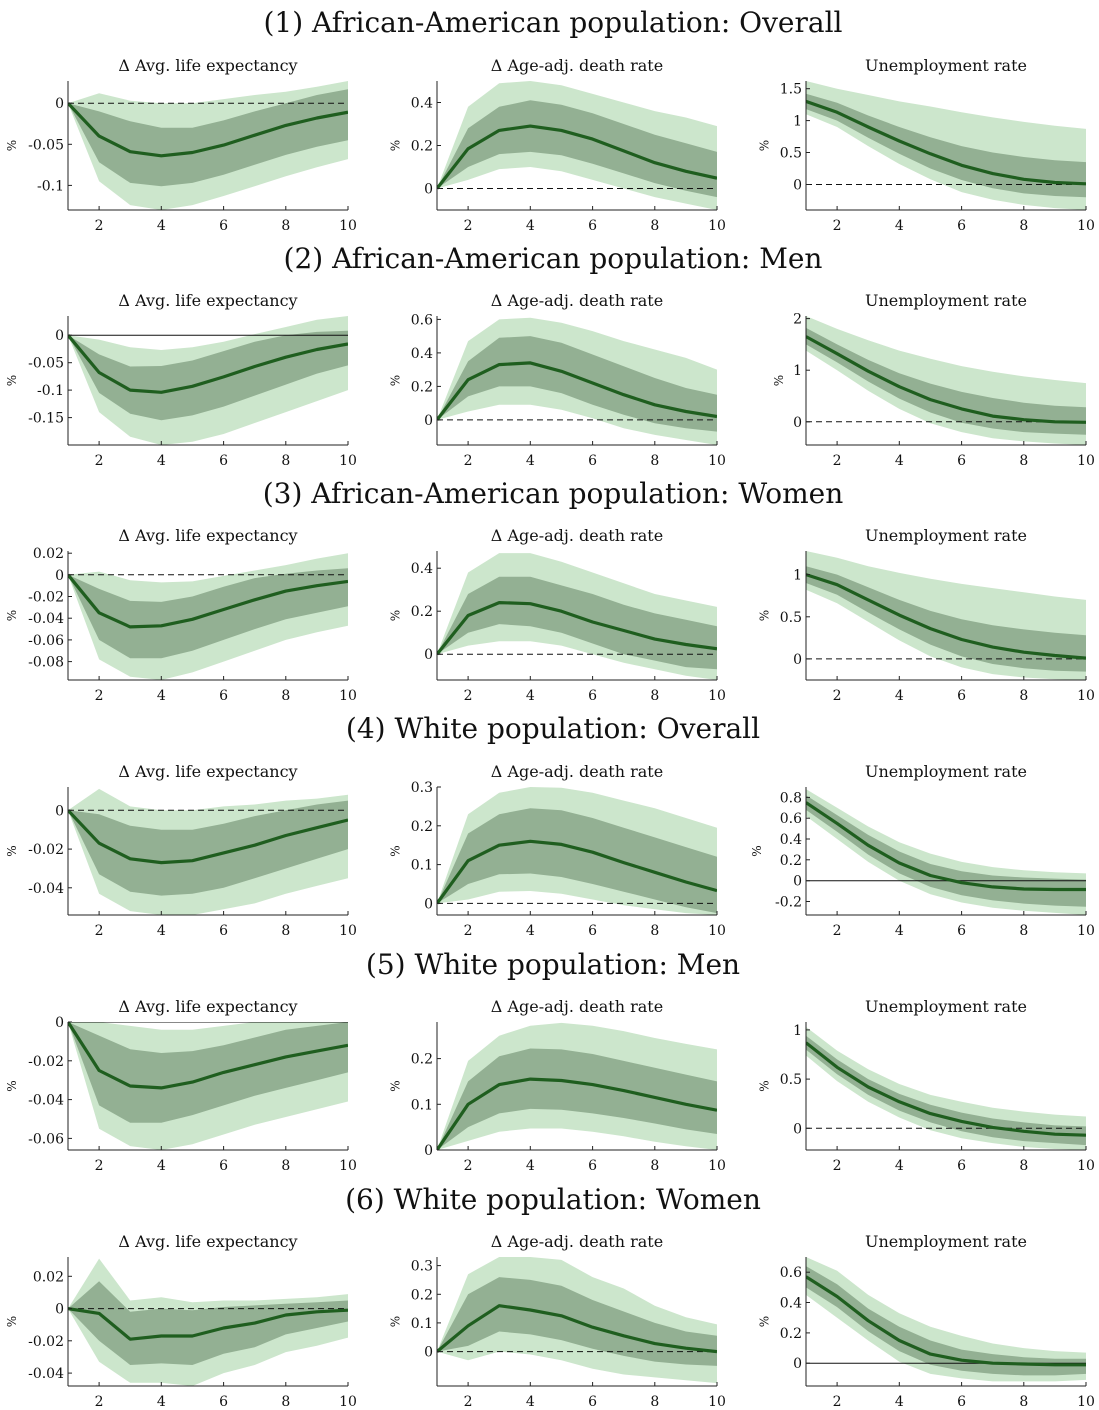 The height and width of the screenshot is (1410, 1099). What do you see at coordinates (791, 819) in the screenshot?
I see `y-tick-label: 0.6` at bounding box center [791, 819].